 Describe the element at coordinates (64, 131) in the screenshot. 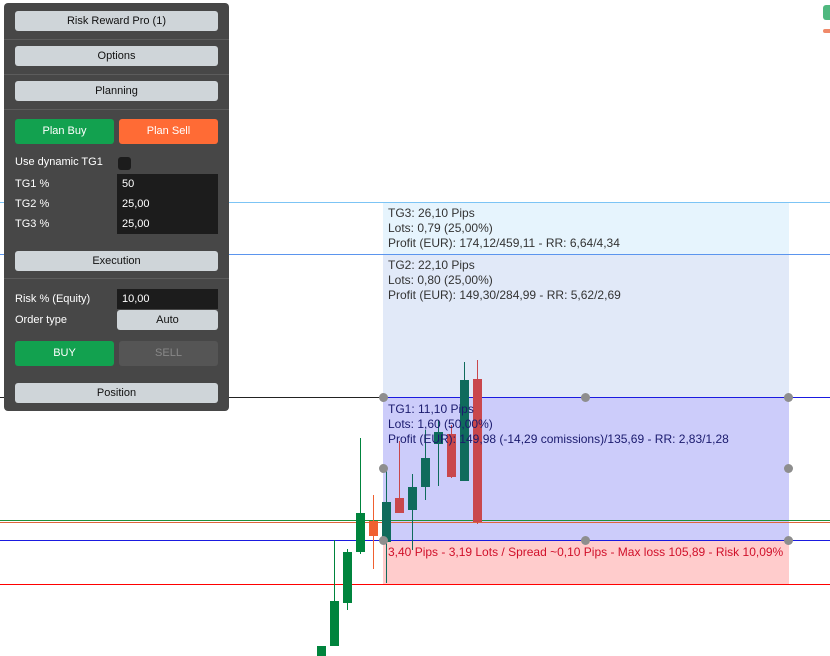

I see `plan-buy-button: Plan Buy` at that location.